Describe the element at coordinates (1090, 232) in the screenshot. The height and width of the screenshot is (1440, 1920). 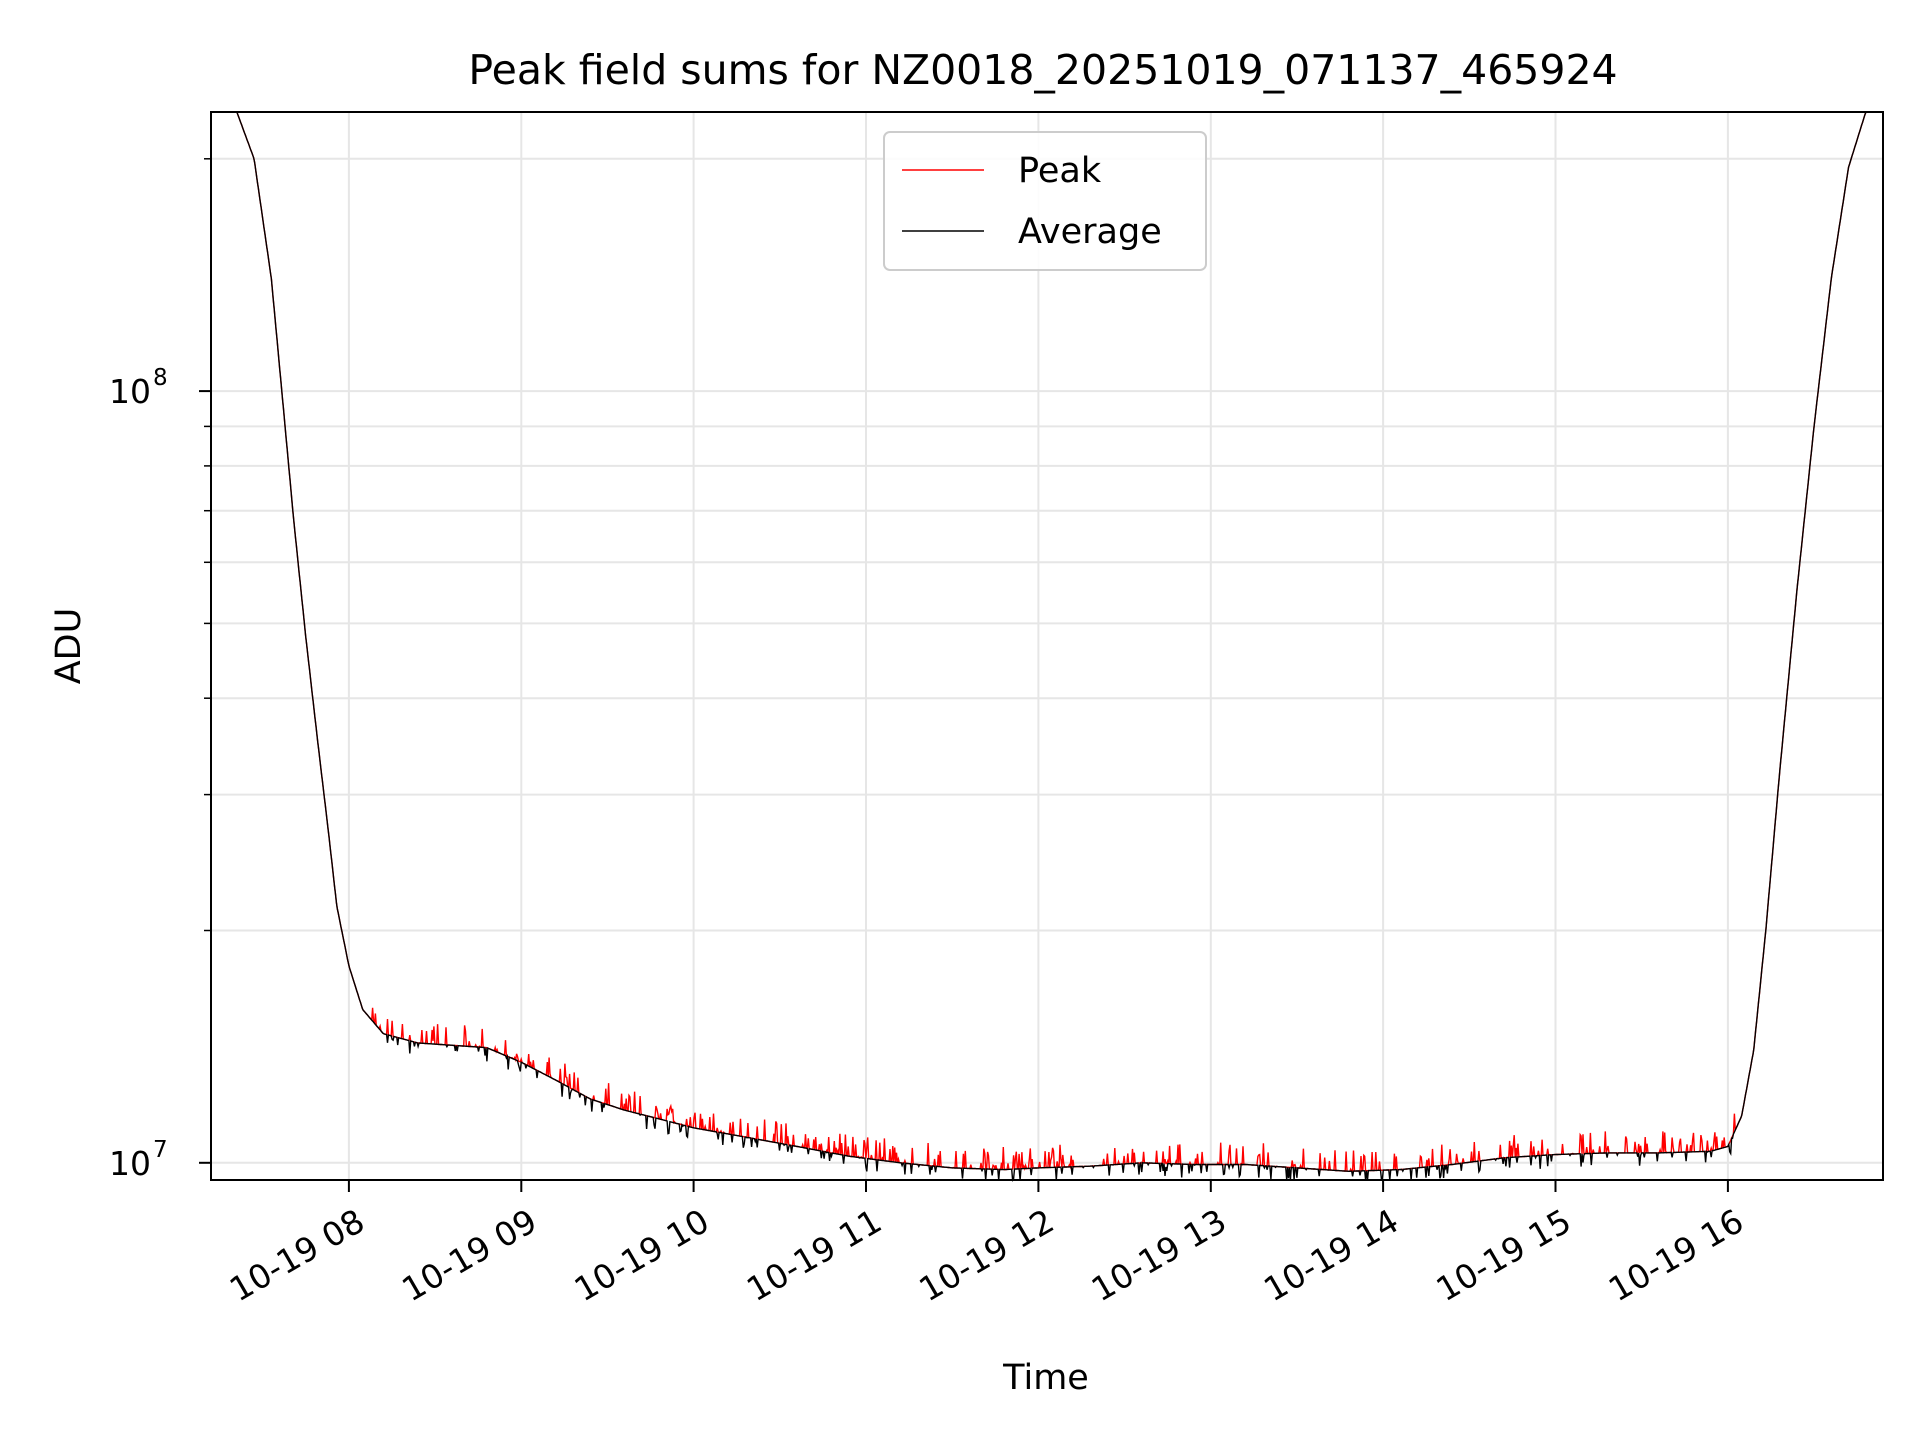
I see `legend-average-label: Average` at that location.